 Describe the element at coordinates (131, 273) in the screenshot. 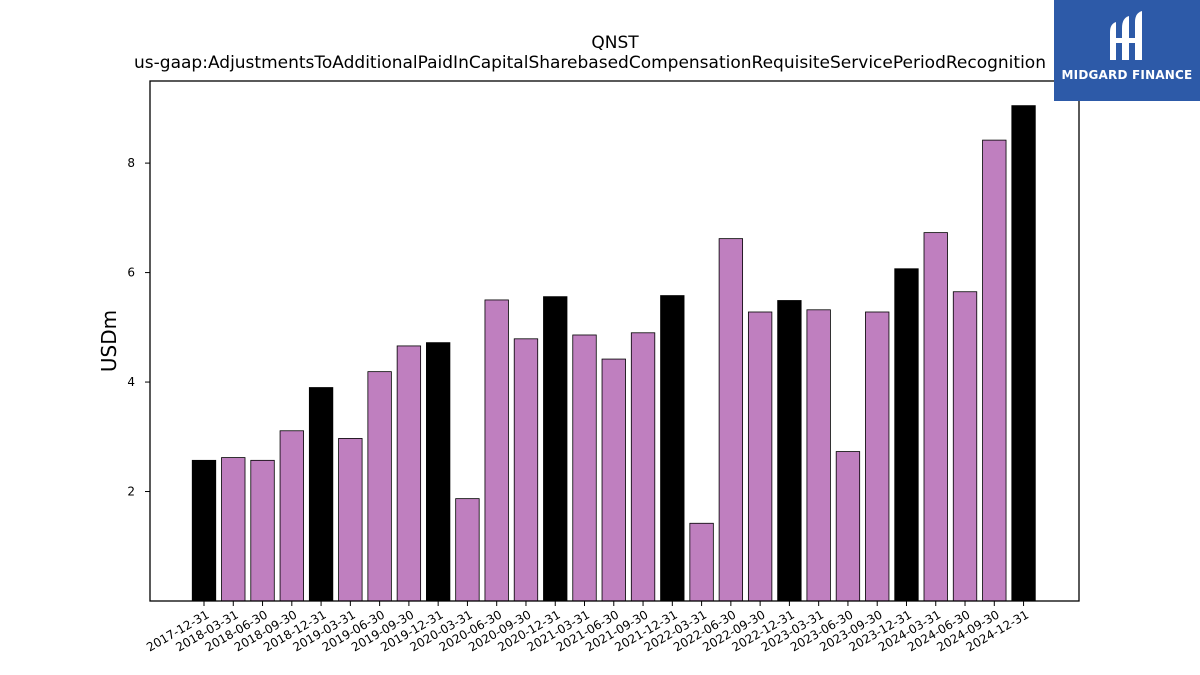

I see `y-tick-label: 6` at that location.